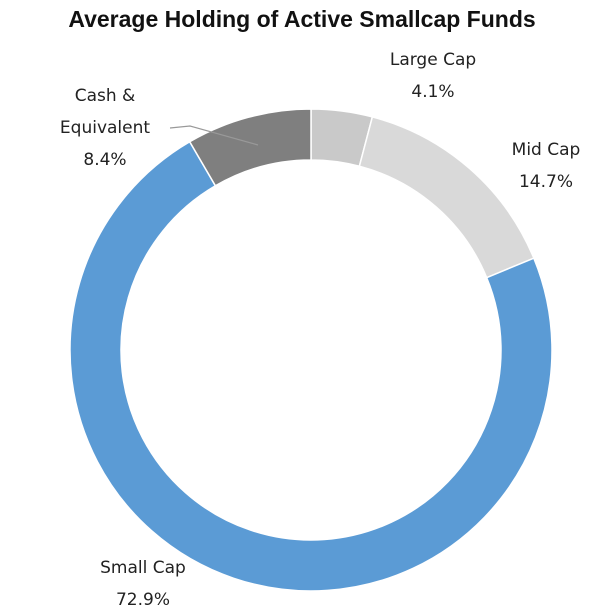 This screenshot has width=604, height=616. Describe the element at coordinates (142, 600) in the screenshot. I see `value-label: 72.9%` at that location.